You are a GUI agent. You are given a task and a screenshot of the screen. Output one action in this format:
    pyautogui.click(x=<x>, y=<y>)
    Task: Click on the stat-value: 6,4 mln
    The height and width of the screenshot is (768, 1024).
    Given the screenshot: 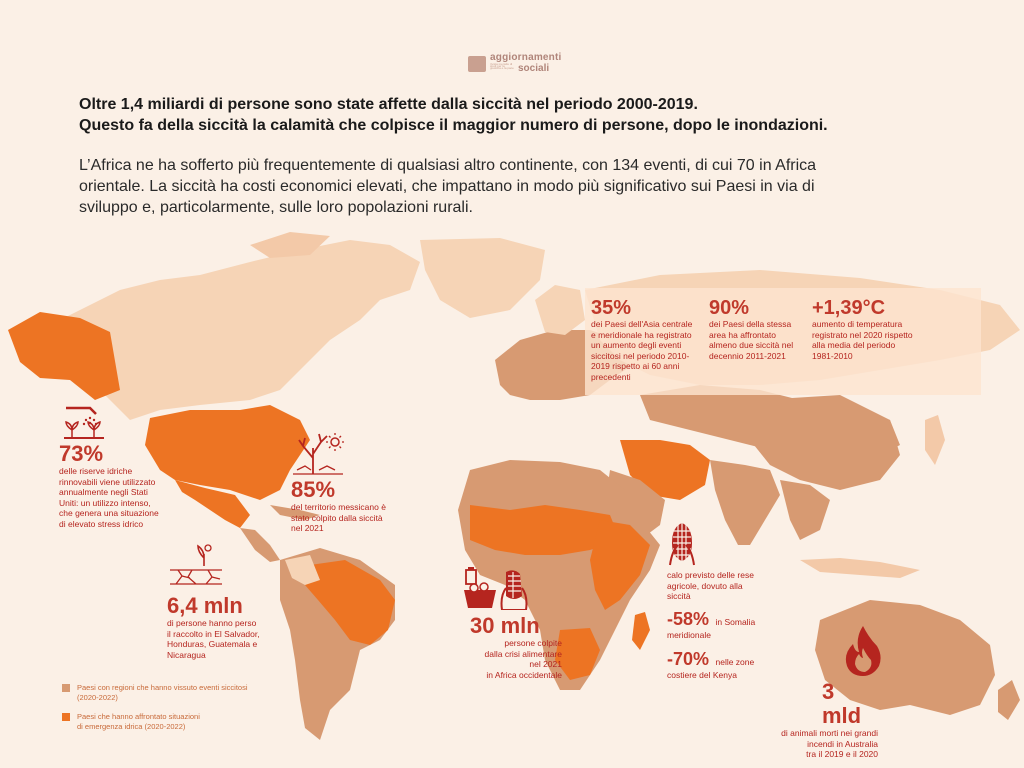 What is the action you would take?
    pyautogui.click(x=205, y=605)
    